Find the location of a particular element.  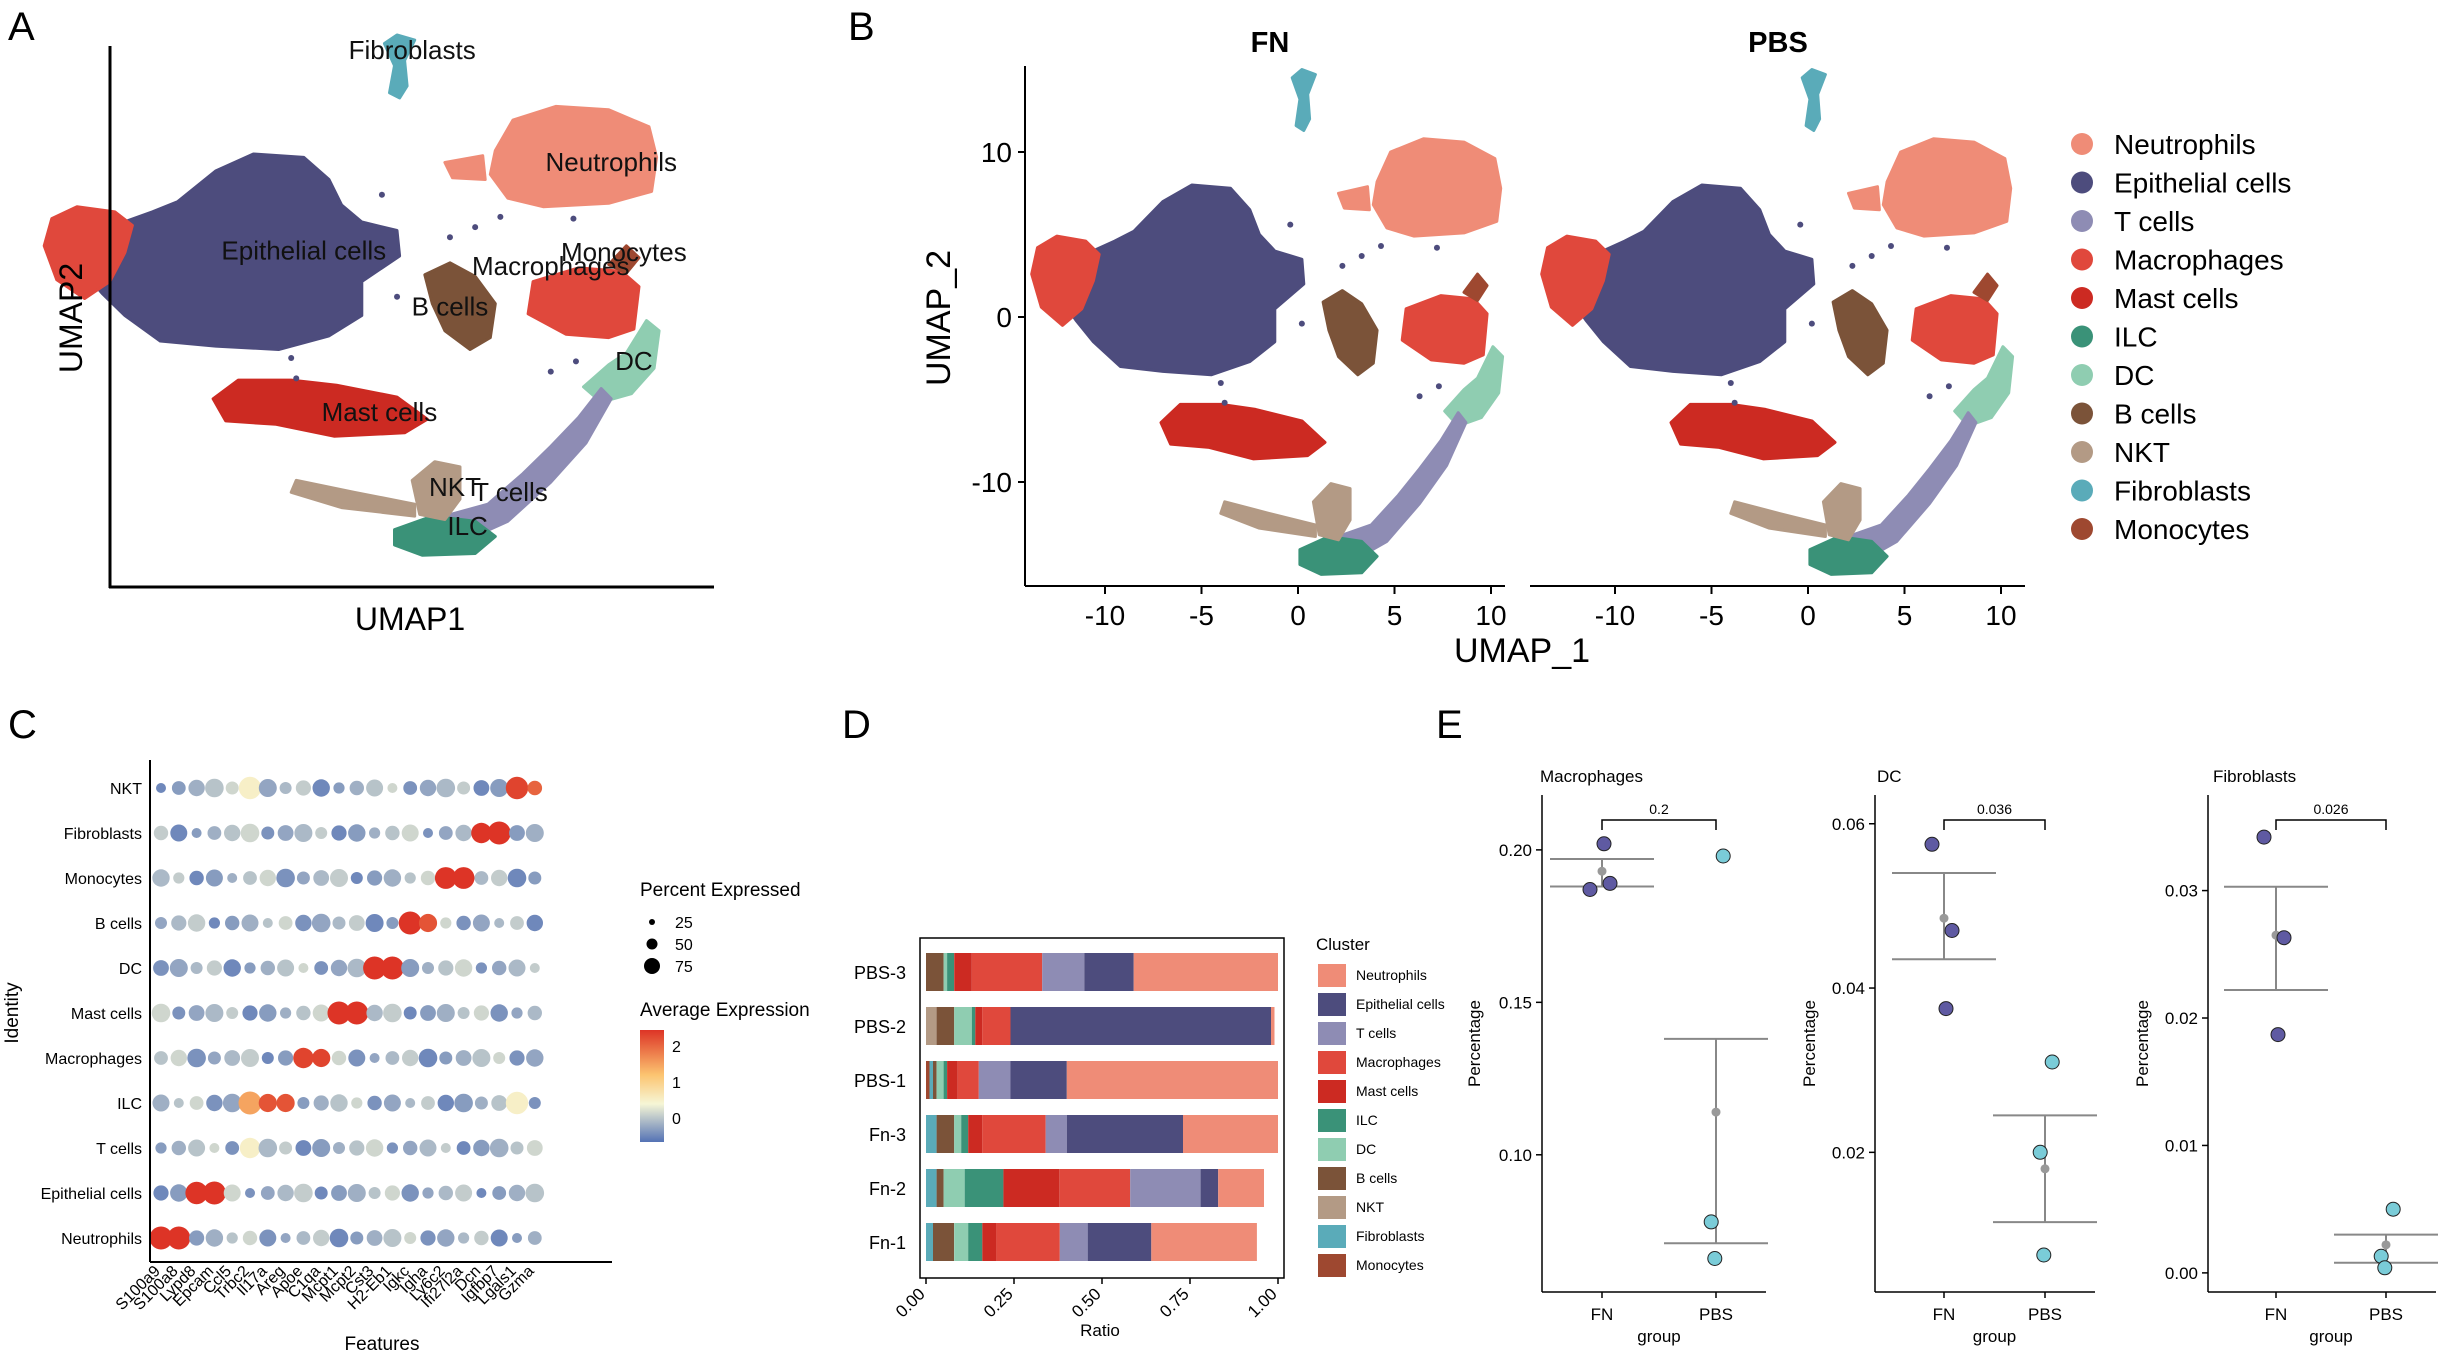

panel-c-color-bar is located at coordinates (652, 1086).